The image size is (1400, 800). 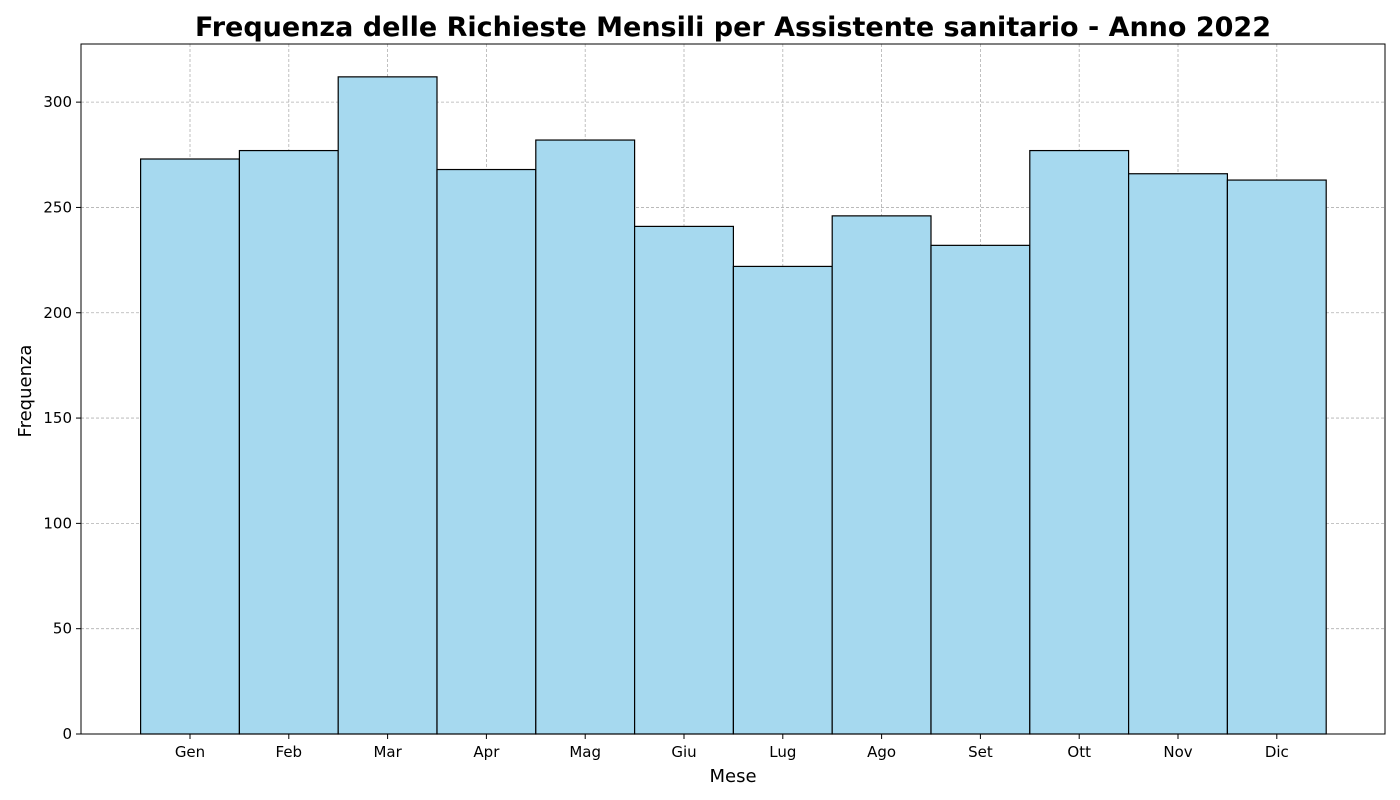 What do you see at coordinates (1177, 752) in the screenshot?
I see `x-tick-label: Nov` at bounding box center [1177, 752].